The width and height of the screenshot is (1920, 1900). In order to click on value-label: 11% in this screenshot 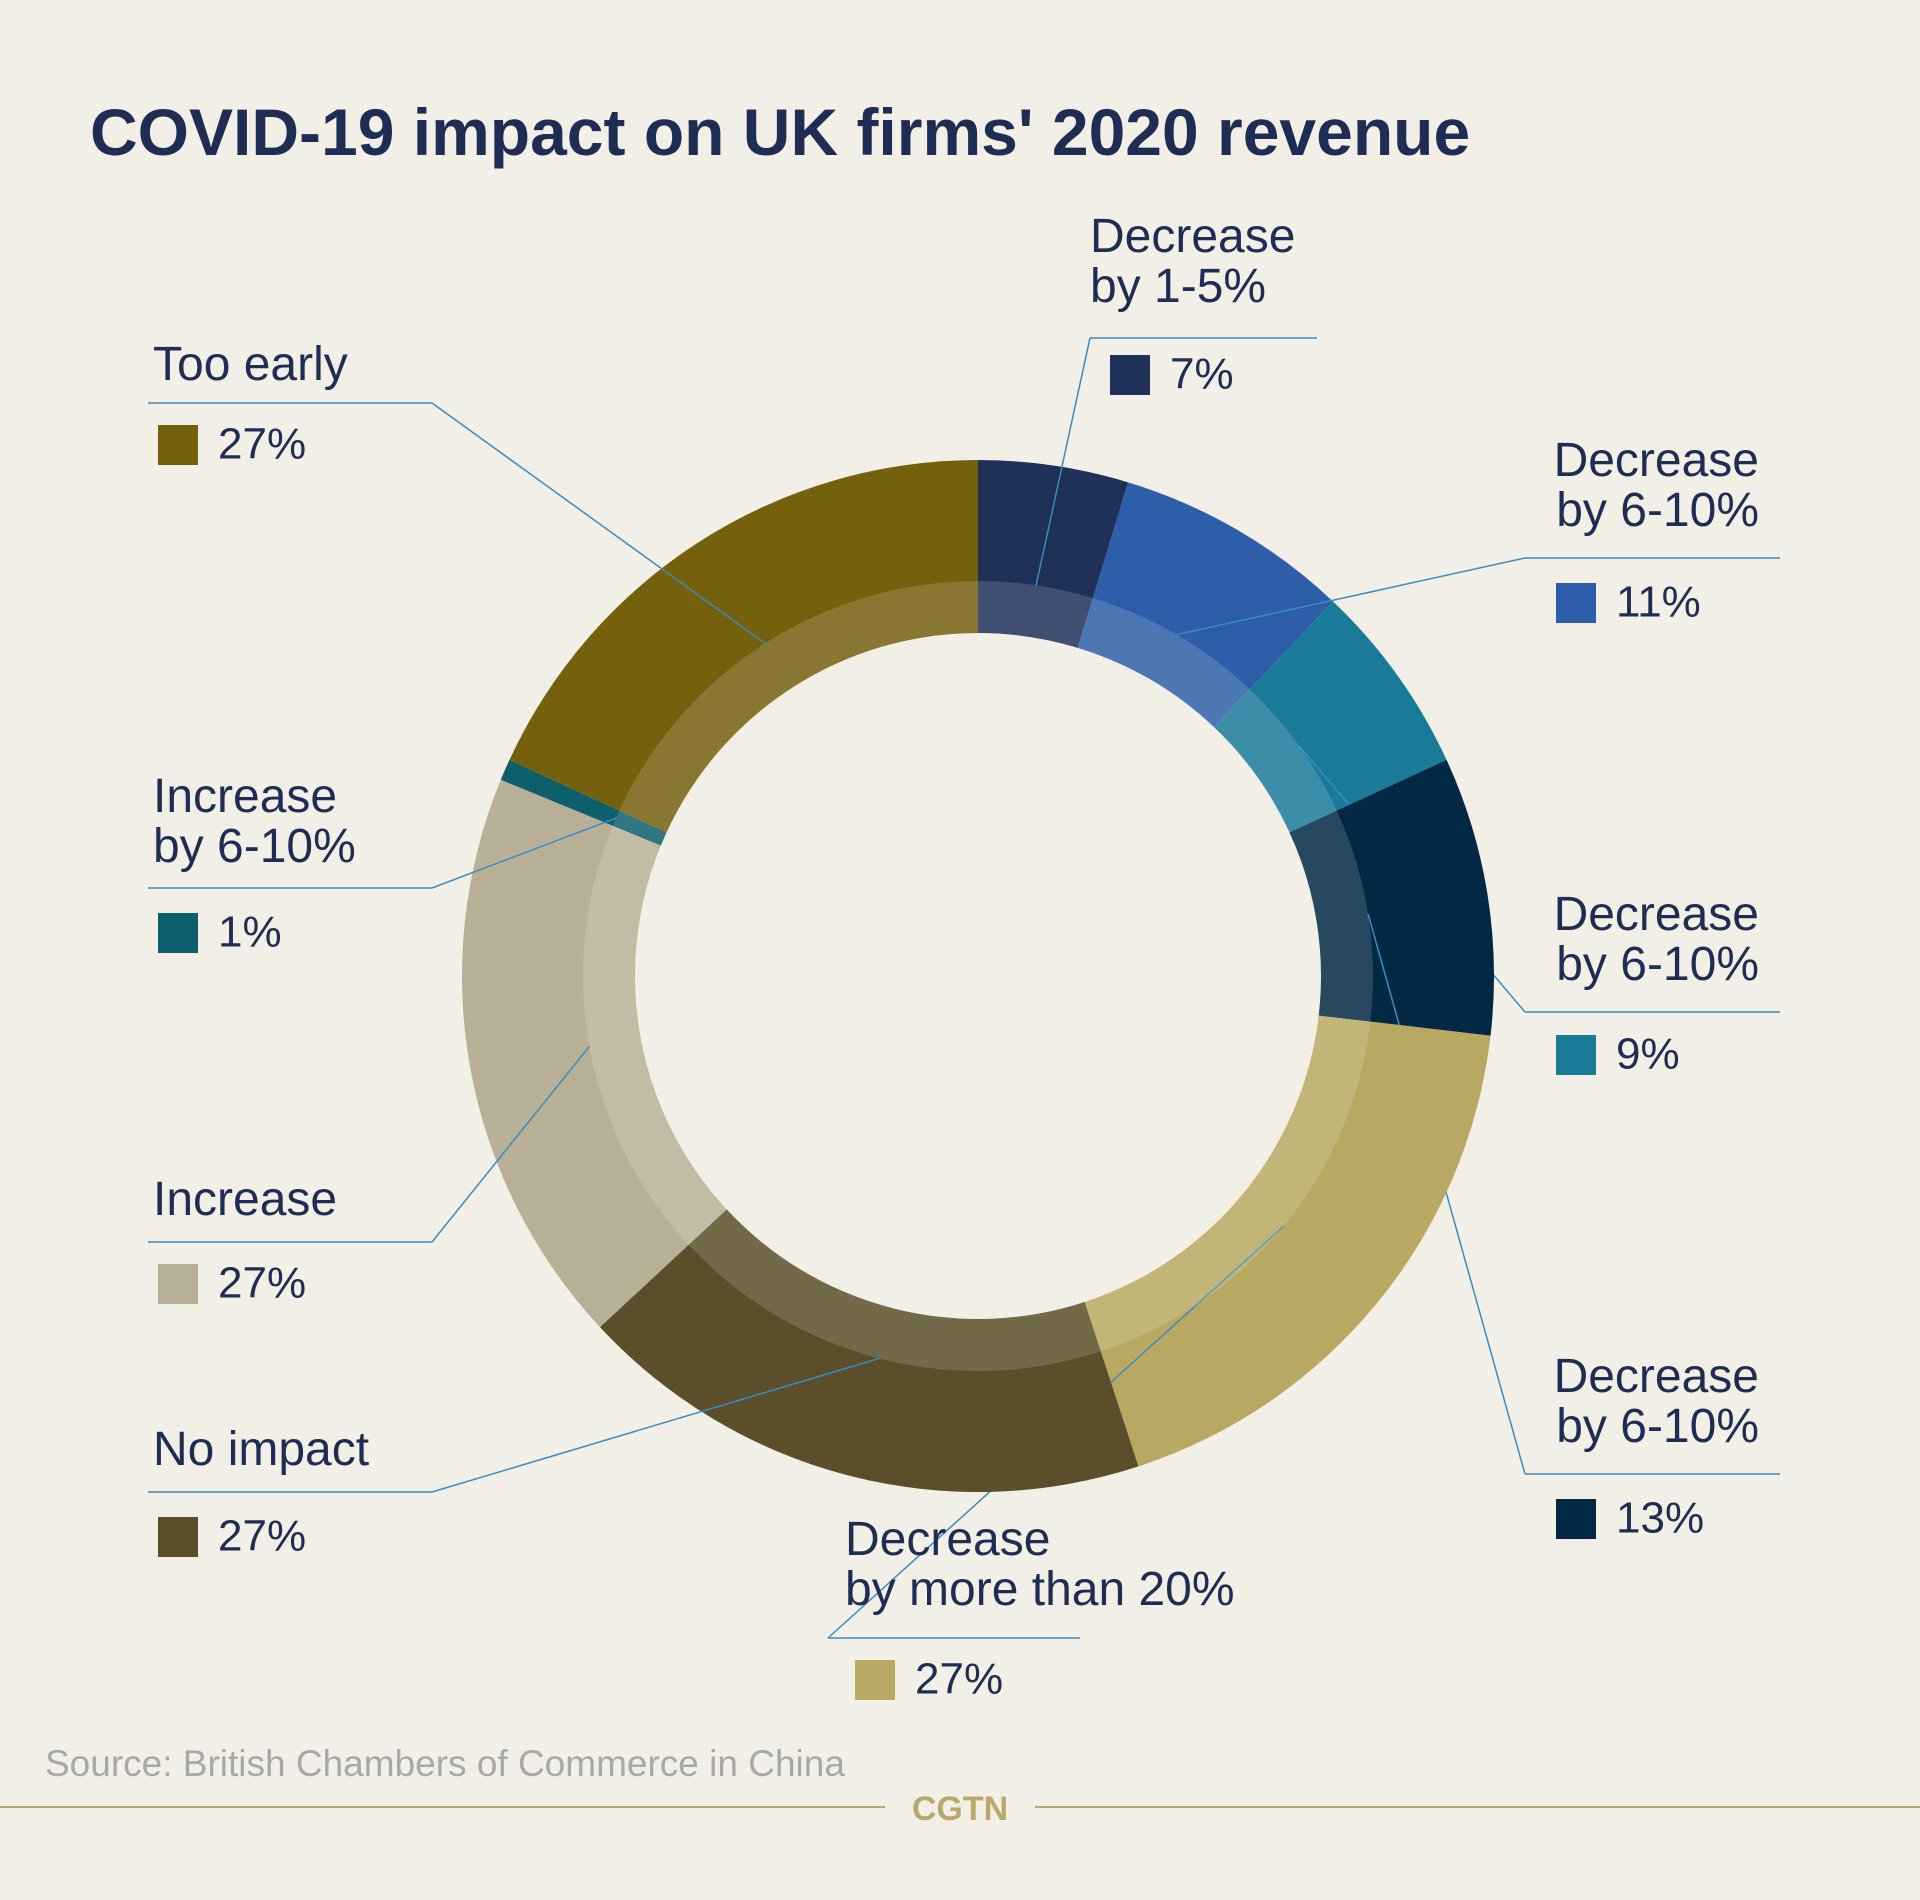, I will do `click(1658, 602)`.